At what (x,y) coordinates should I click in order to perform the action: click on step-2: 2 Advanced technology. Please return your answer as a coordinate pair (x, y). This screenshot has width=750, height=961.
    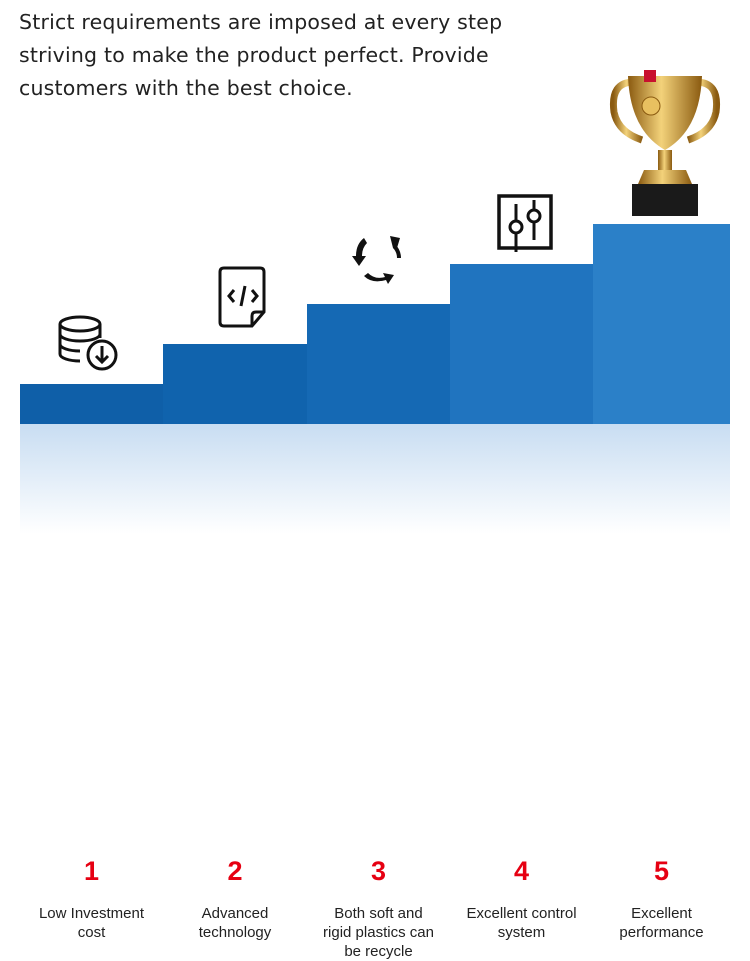
    Looking at the image, I should click on (235, 682).